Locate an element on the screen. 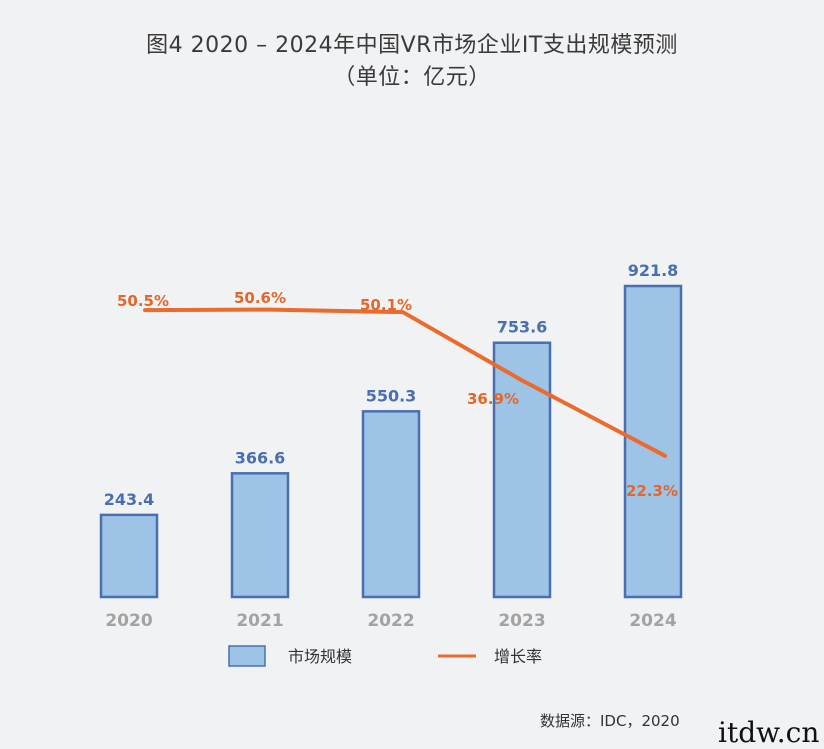  chart-subtitle: （单位：亿元） is located at coordinates (412, 77).